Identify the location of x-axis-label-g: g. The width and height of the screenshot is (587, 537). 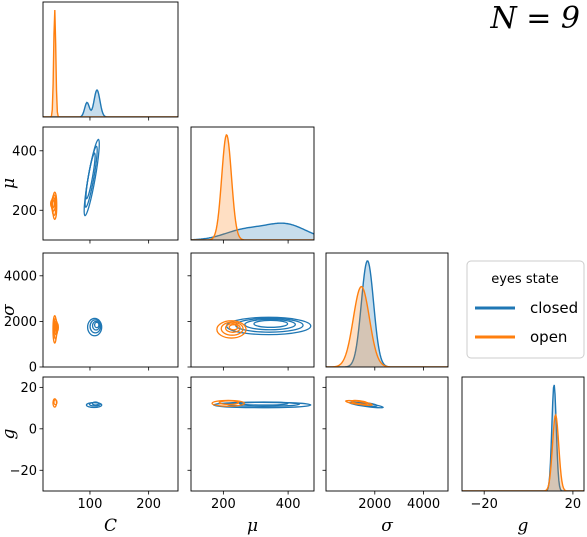
(523, 526).